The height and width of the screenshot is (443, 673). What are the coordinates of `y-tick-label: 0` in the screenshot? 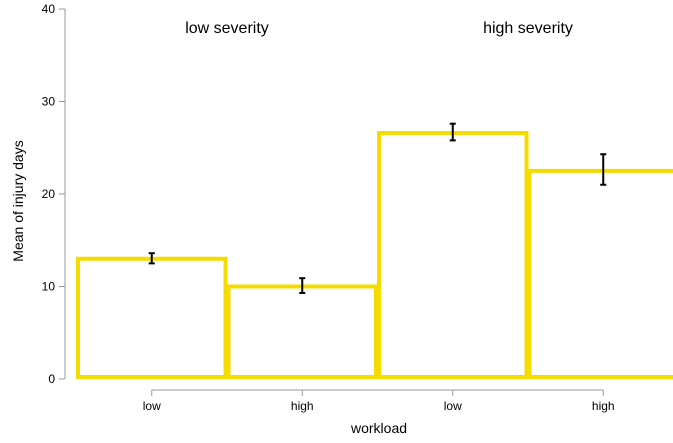 It's located at (51, 379).